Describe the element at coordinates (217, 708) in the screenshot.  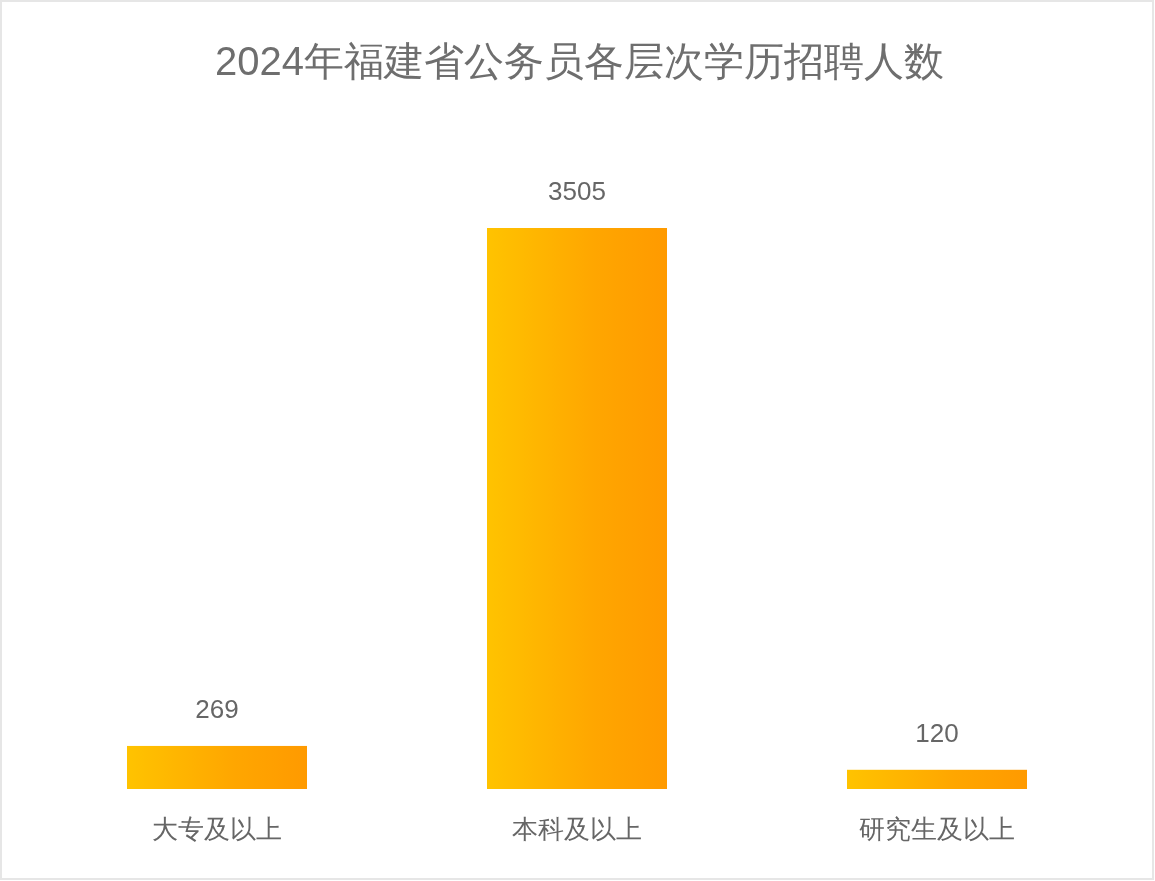
I see `data-label: 269` at that location.